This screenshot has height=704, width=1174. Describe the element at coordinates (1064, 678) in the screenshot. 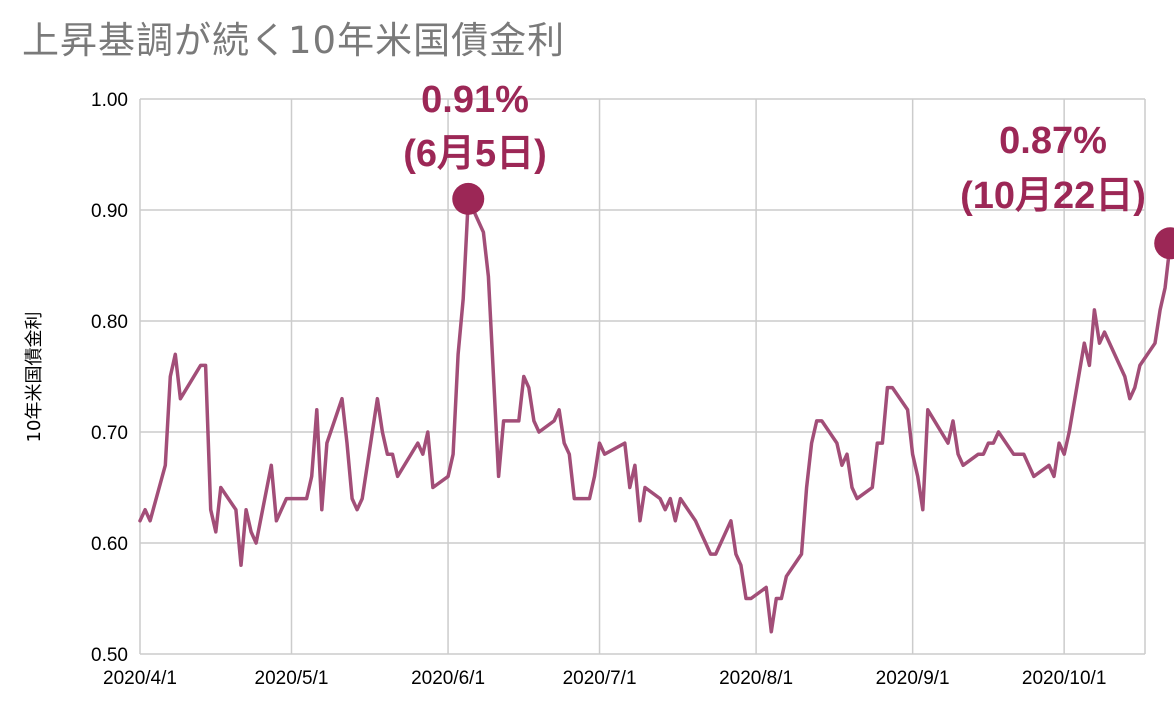

I see `x-tick-label: 2020/10/1` at that location.